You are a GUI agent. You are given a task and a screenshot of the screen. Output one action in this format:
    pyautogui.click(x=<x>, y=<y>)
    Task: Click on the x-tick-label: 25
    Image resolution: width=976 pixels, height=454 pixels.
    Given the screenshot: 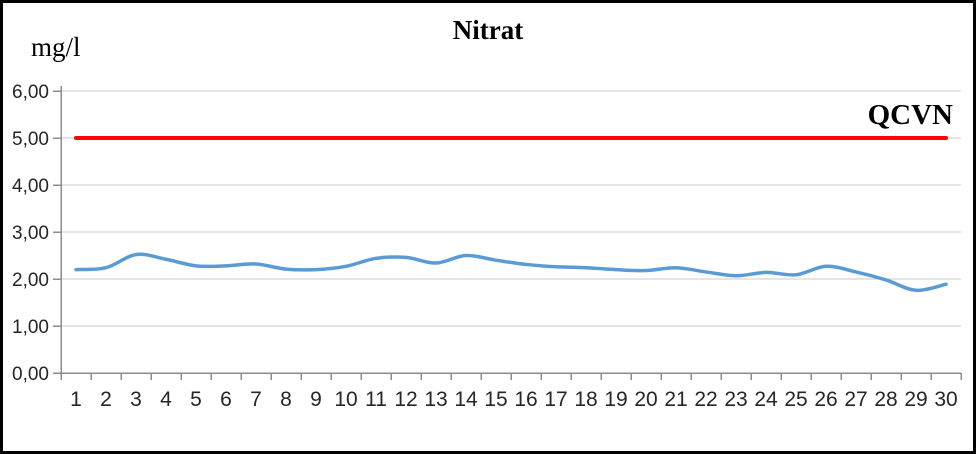 What is the action you would take?
    pyautogui.click(x=795, y=399)
    